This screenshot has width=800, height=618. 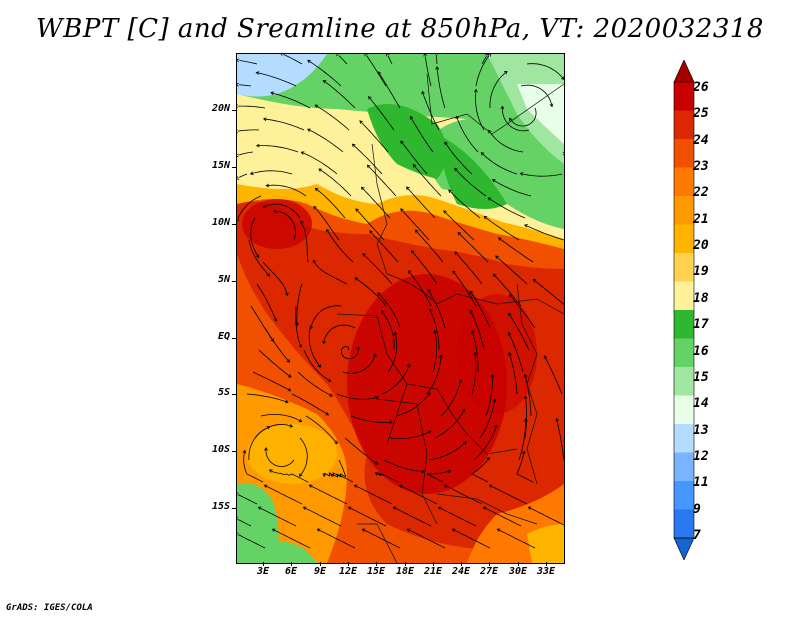 I want to click on colorbar-label: 13, so click(x=701, y=430).